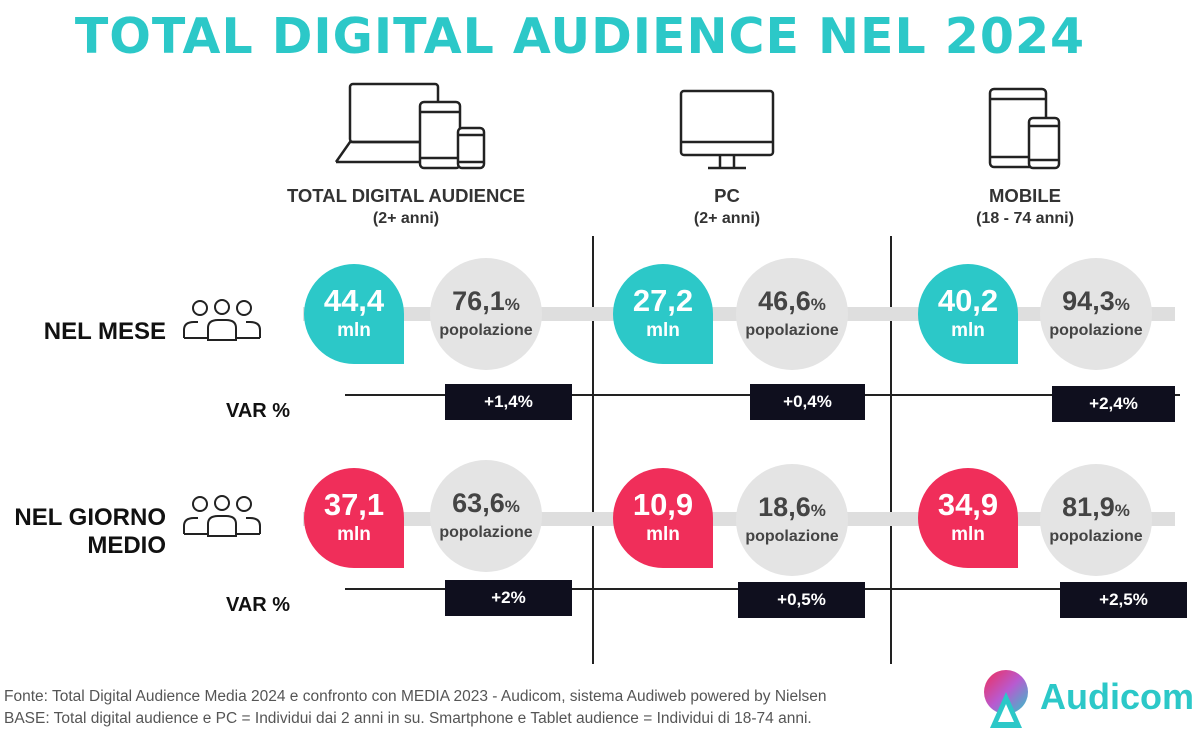 Image resolution: width=1200 pixels, height=735 pixels. I want to click on population-pct: 81,9, so click(1088, 507).